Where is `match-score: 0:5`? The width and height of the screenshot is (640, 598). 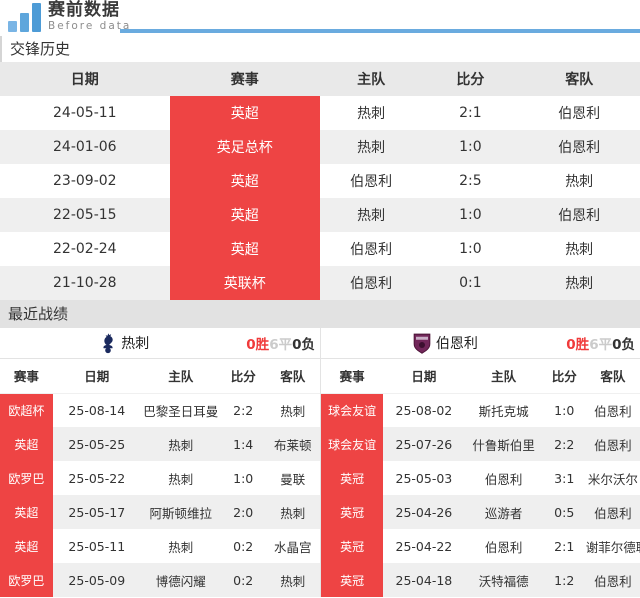
match-score: 0:5 is located at coordinates (564, 512).